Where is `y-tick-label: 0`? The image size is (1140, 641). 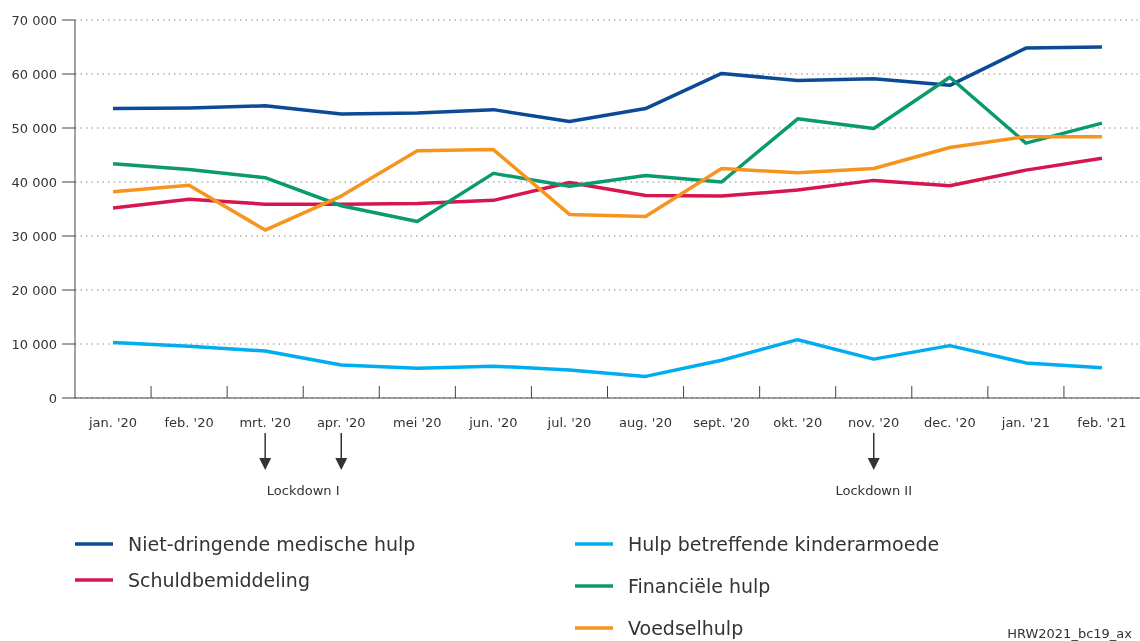 y-tick-label: 0 is located at coordinates (52, 398).